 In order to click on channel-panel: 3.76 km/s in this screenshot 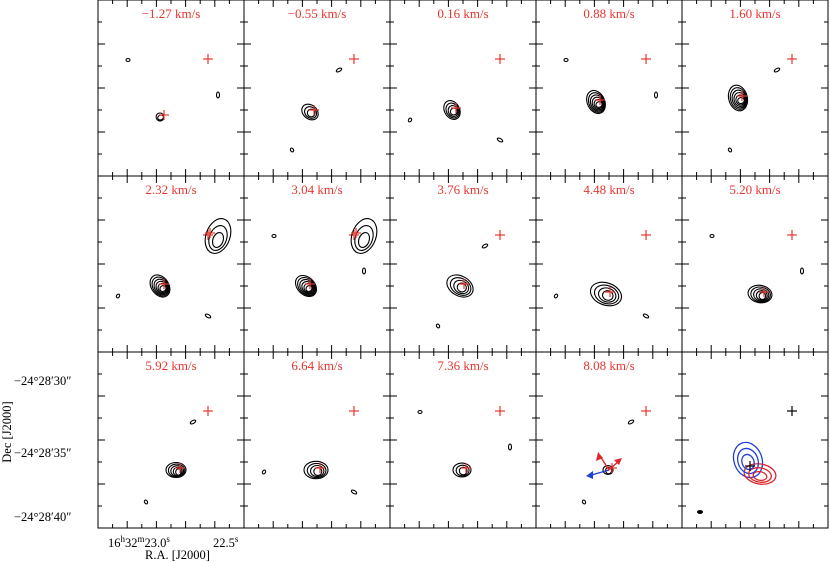, I will do `click(463, 264)`.